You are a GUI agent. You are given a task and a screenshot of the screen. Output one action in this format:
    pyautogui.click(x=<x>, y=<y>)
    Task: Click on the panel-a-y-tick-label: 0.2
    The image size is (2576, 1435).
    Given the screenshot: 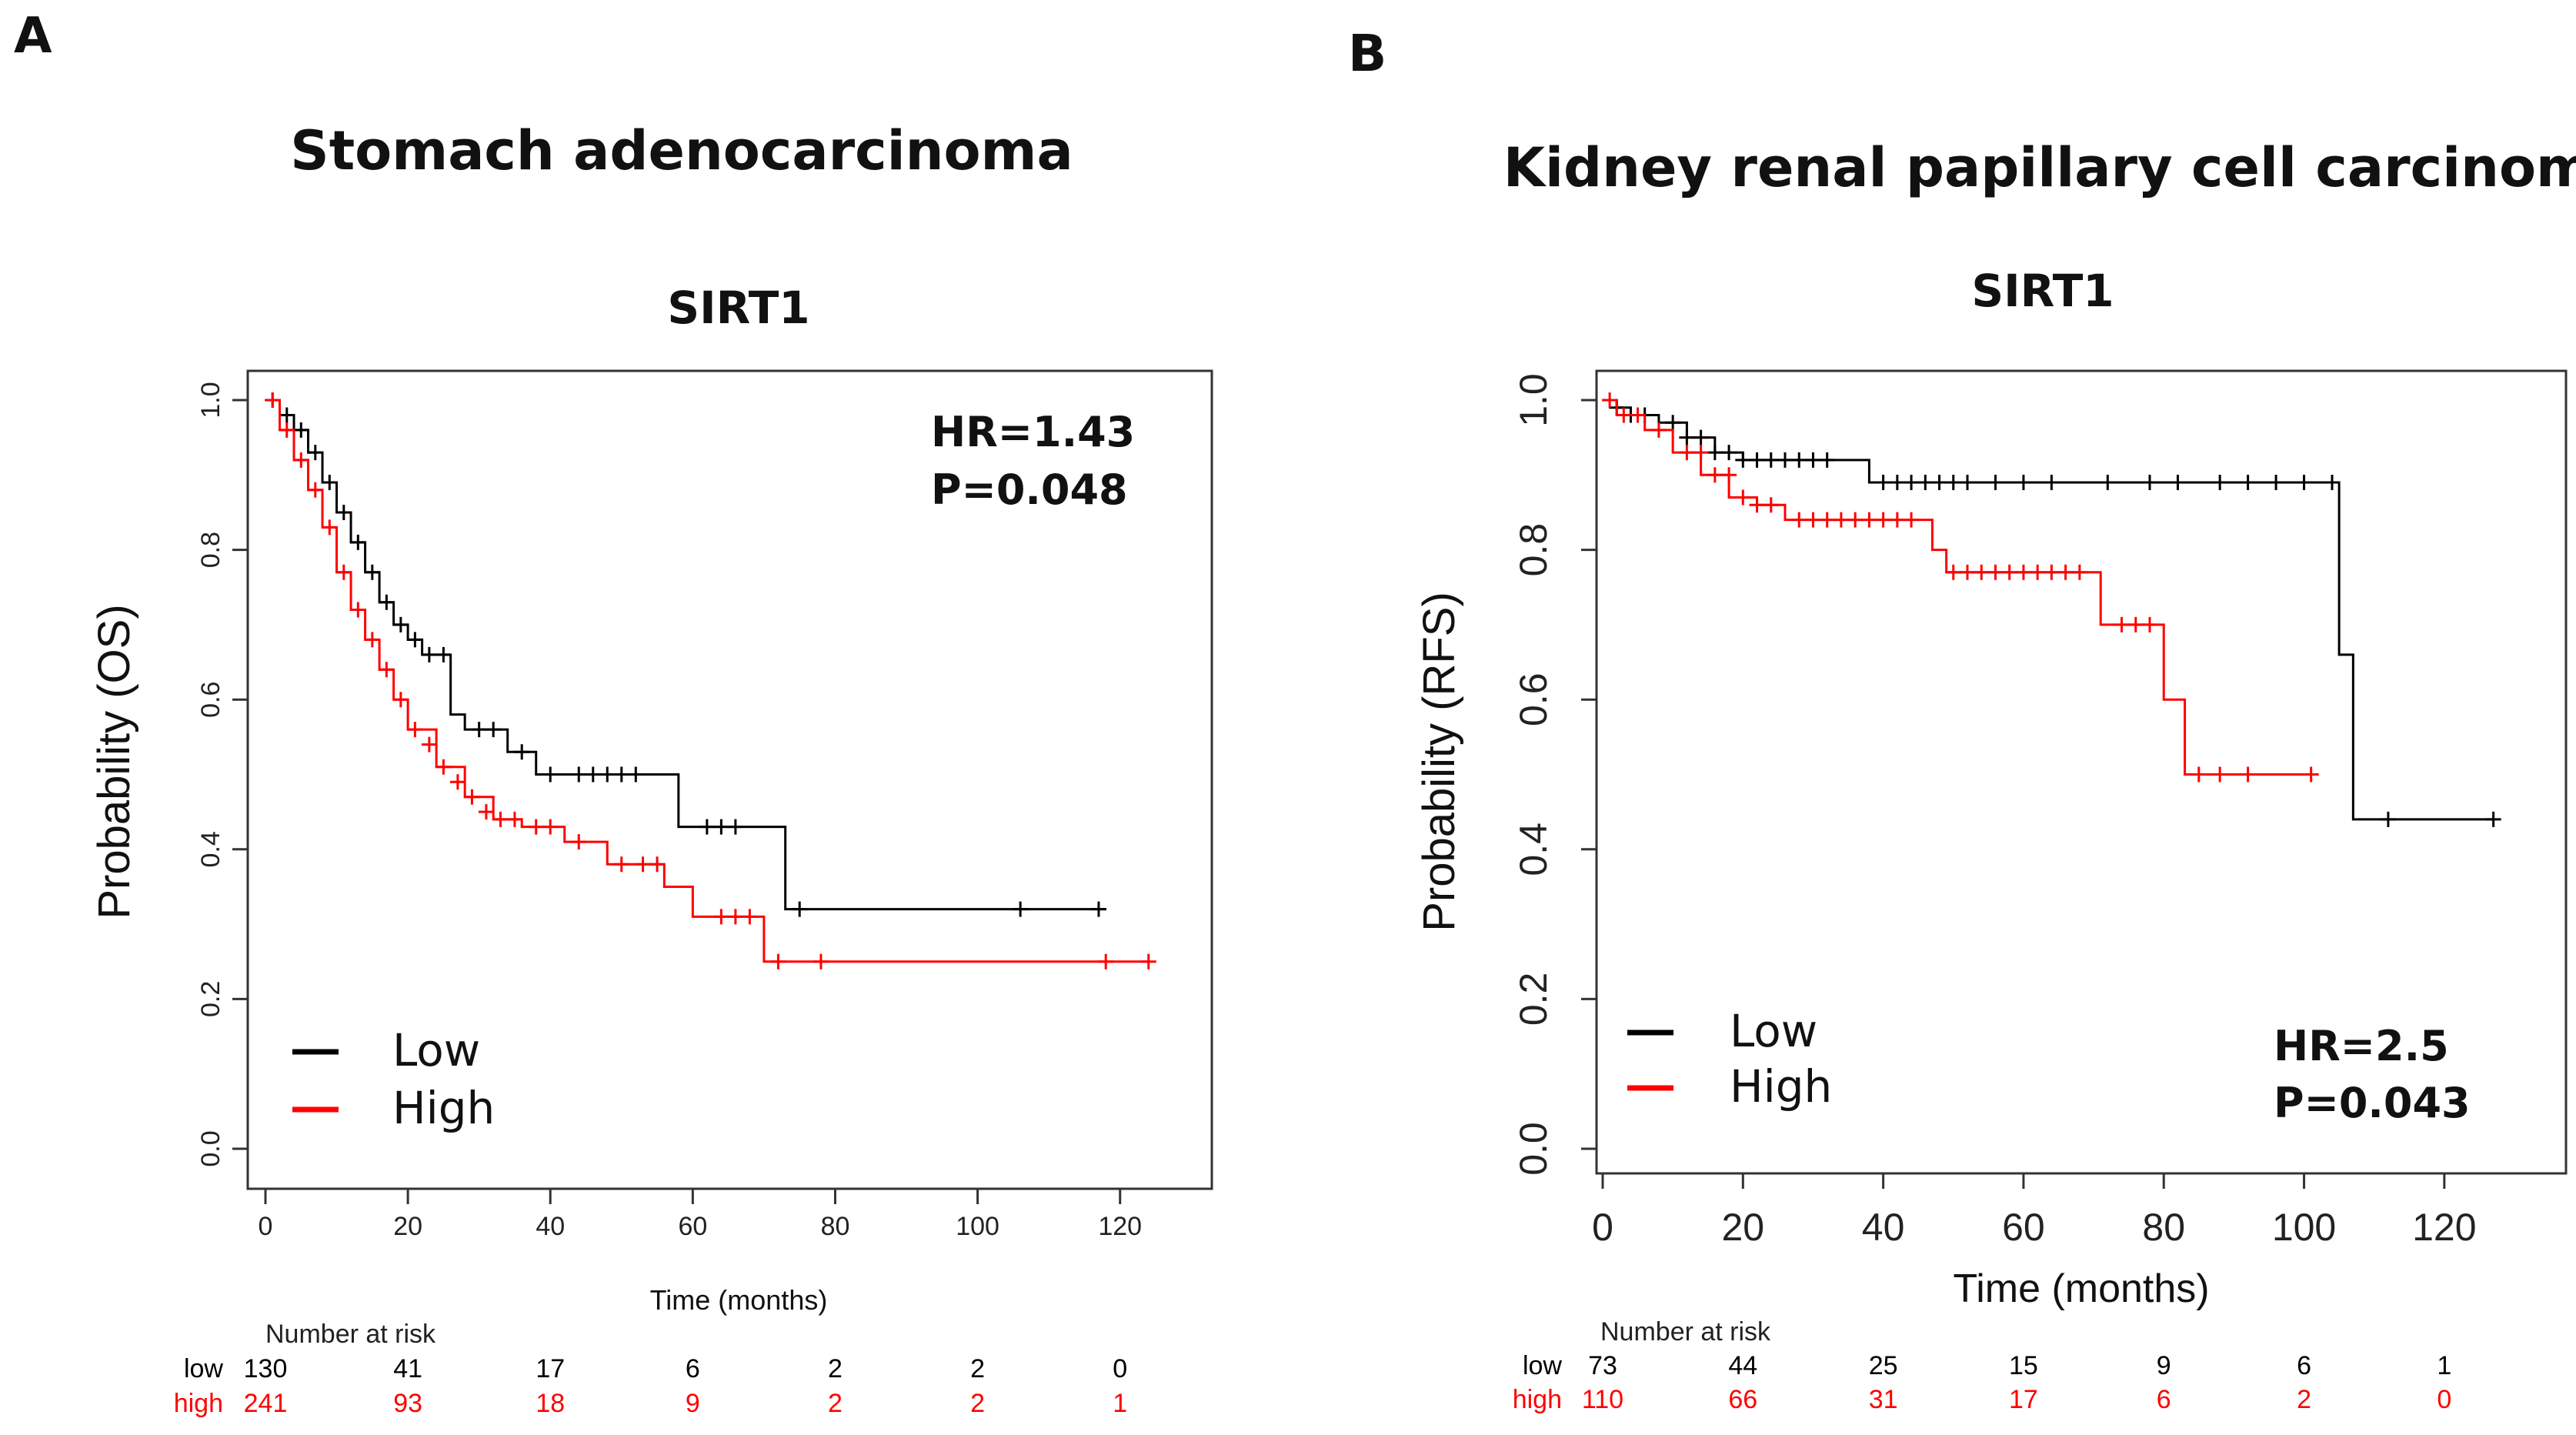 What is the action you would take?
    pyautogui.click(x=211, y=999)
    